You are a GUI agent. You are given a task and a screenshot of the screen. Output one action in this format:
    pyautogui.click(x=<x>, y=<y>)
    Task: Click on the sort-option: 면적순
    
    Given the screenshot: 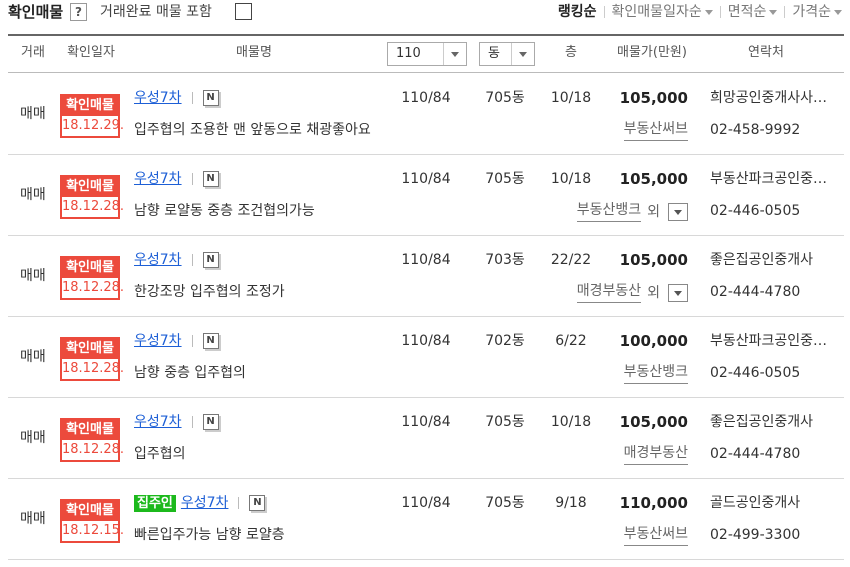 What is the action you would take?
    pyautogui.click(x=753, y=12)
    